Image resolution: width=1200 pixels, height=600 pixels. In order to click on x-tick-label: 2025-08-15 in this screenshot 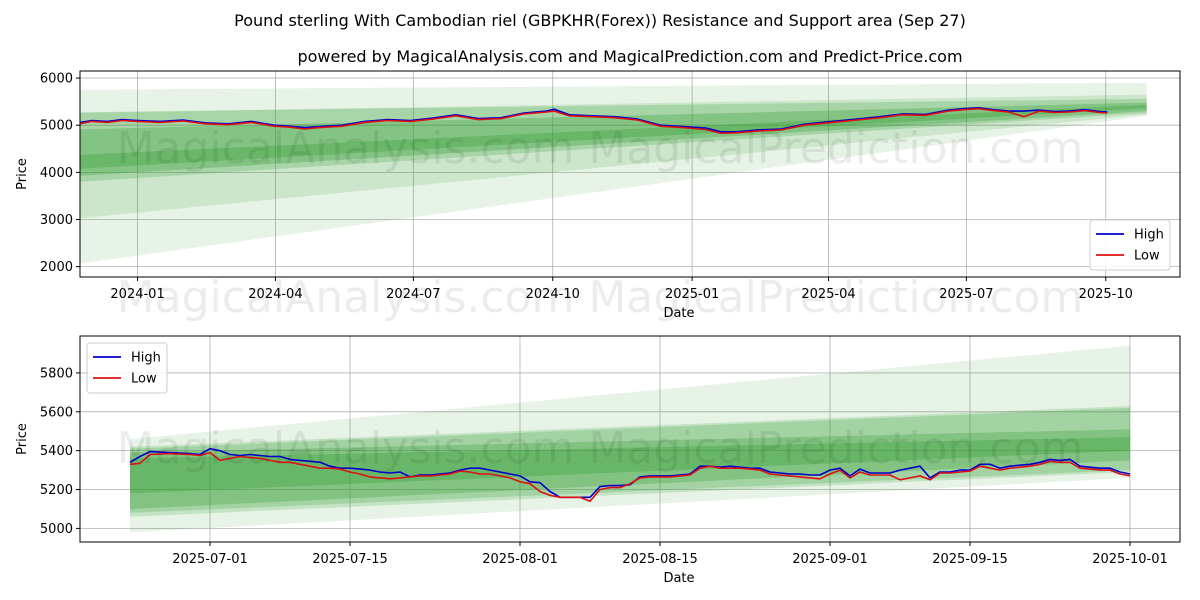, I will do `click(660, 559)`.